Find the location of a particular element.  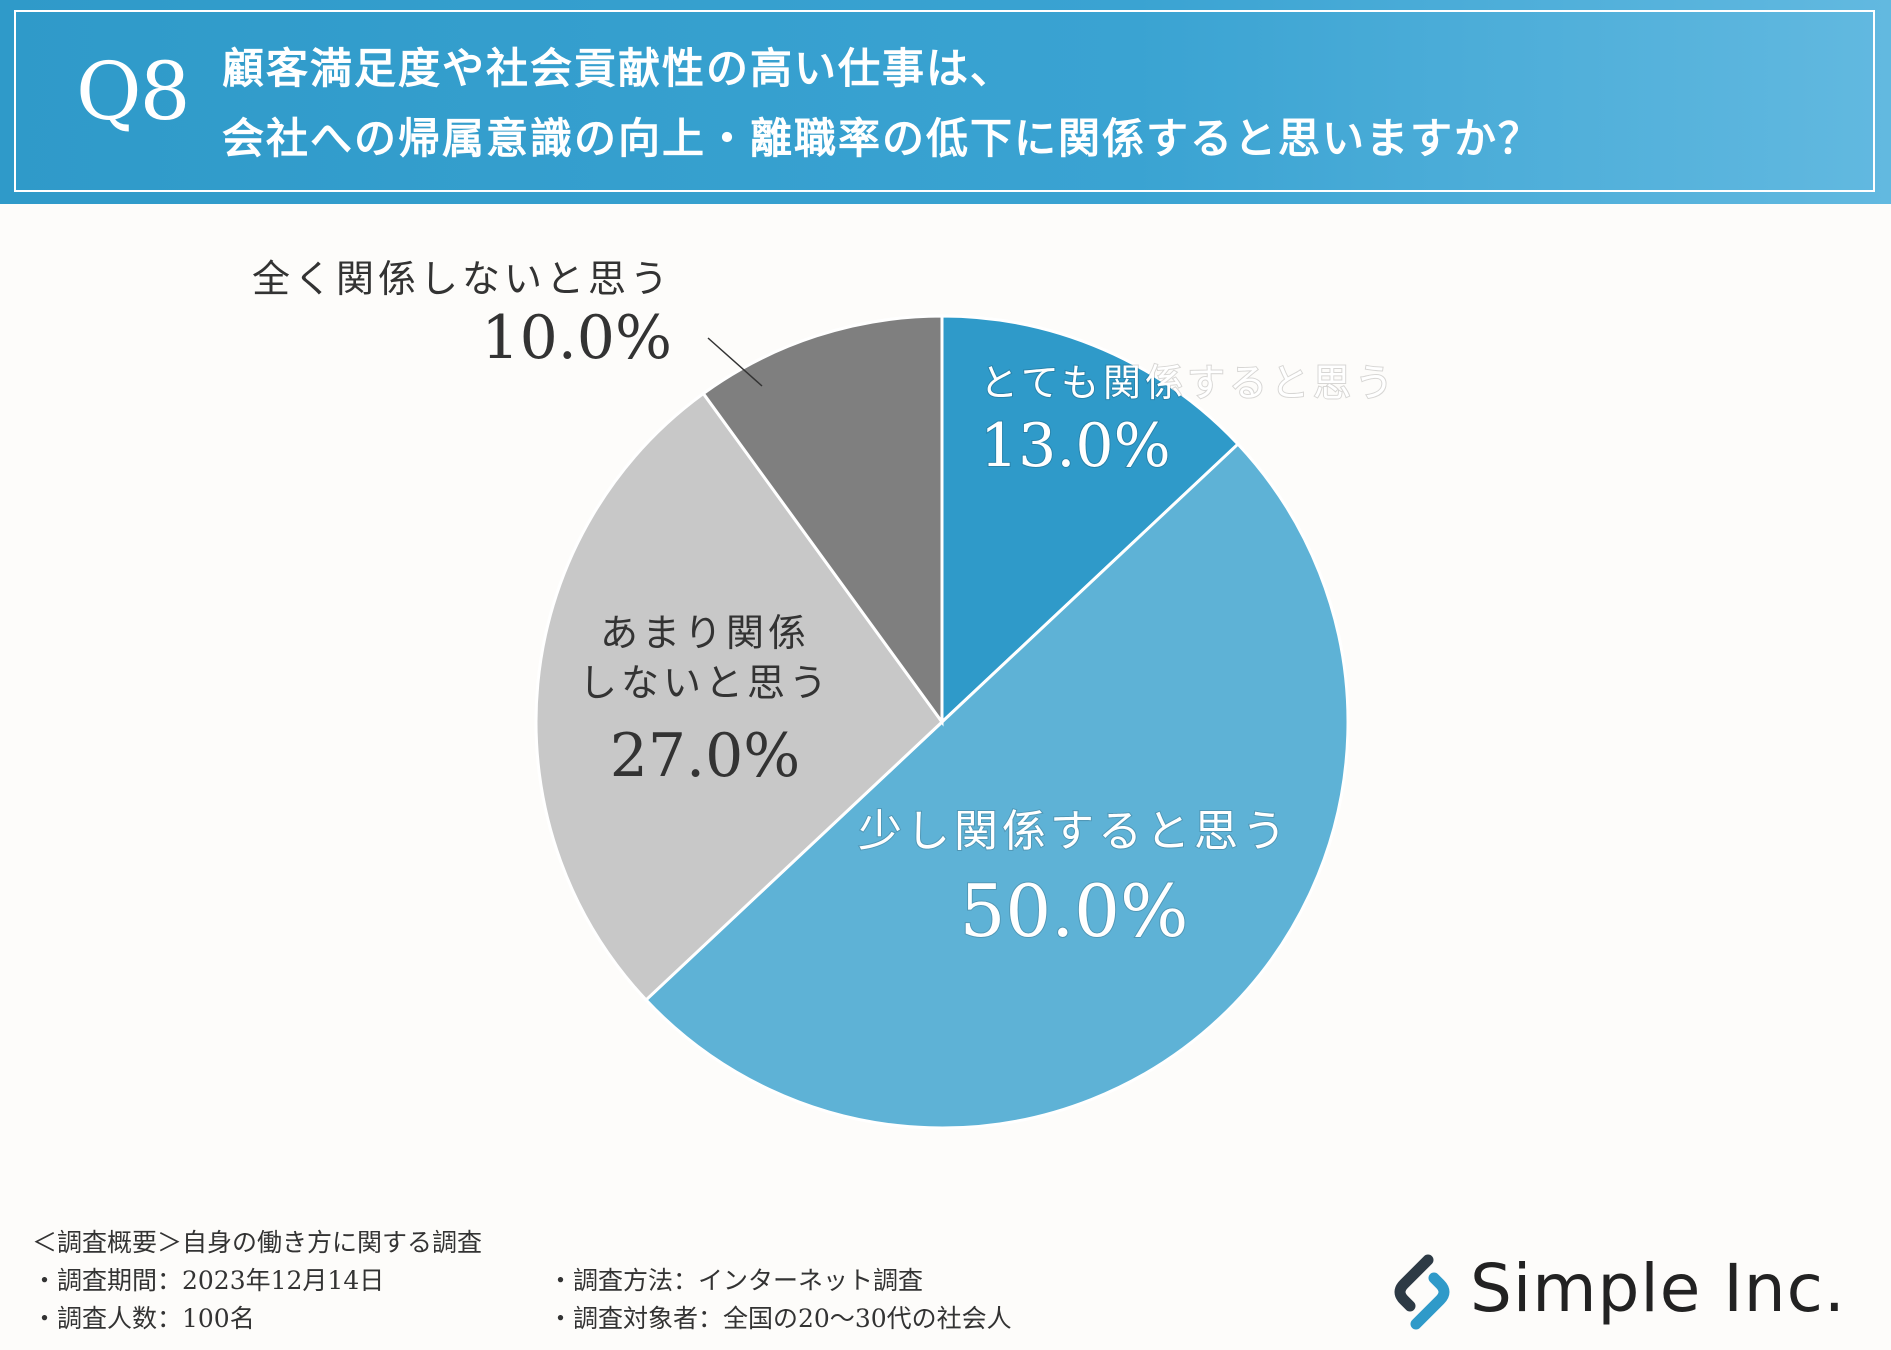

slice-name-3-0: 全く関係しないと思う is located at coordinates (462, 279).